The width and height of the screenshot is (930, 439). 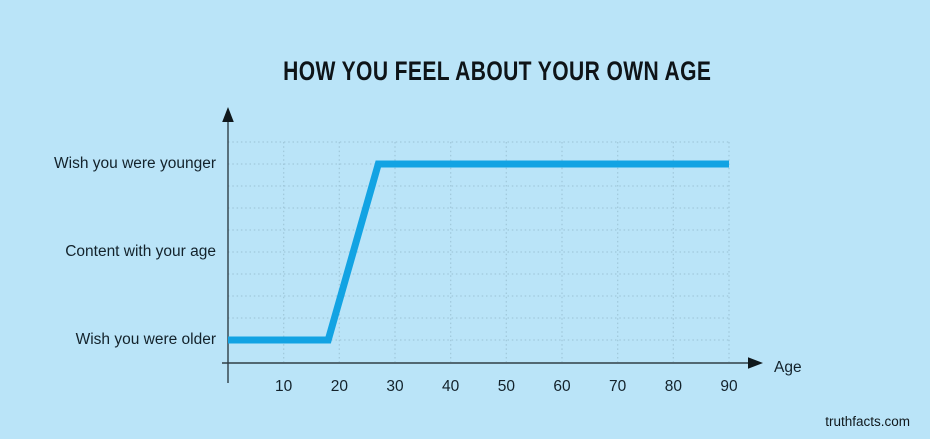 What do you see at coordinates (497, 71) in the screenshot?
I see `chart-title: HOW YOU FEEL ABOUT YOUR OWN AGE` at bounding box center [497, 71].